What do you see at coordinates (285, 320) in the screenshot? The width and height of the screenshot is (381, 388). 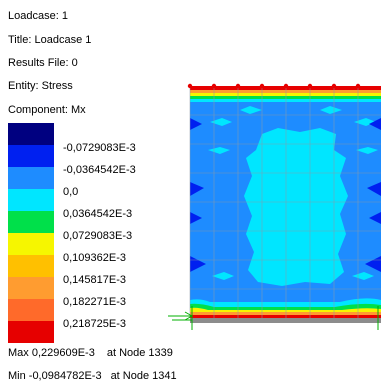 I see `support-base` at bounding box center [285, 320].